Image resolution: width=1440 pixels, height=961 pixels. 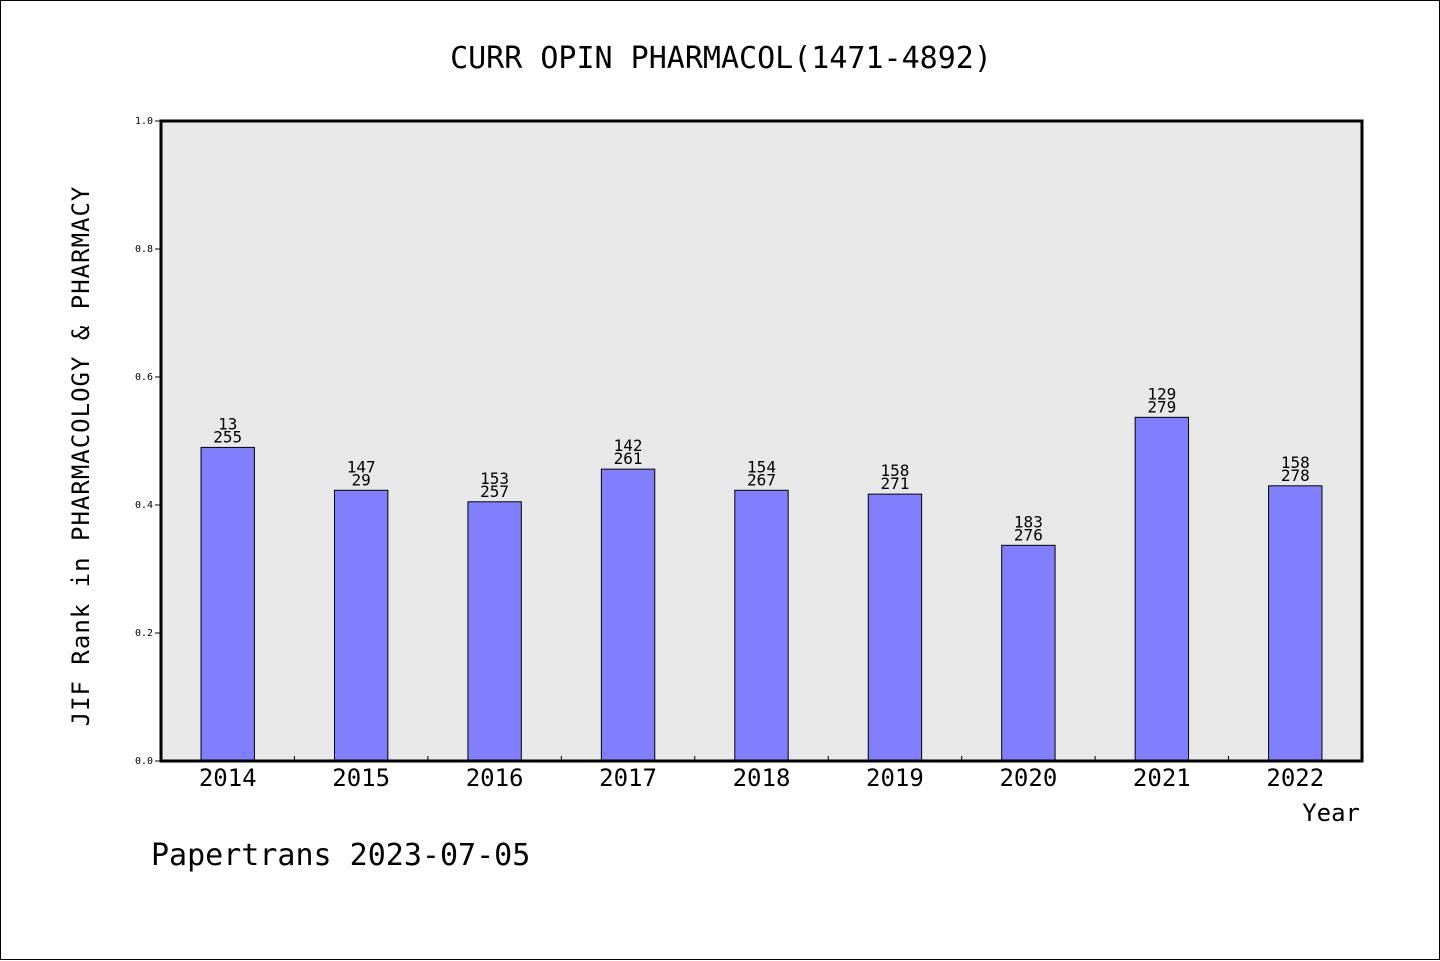 What do you see at coordinates (361, 466) in the screenshot?
I see `bar-label-top: 147` at bounding box center [361, 466].